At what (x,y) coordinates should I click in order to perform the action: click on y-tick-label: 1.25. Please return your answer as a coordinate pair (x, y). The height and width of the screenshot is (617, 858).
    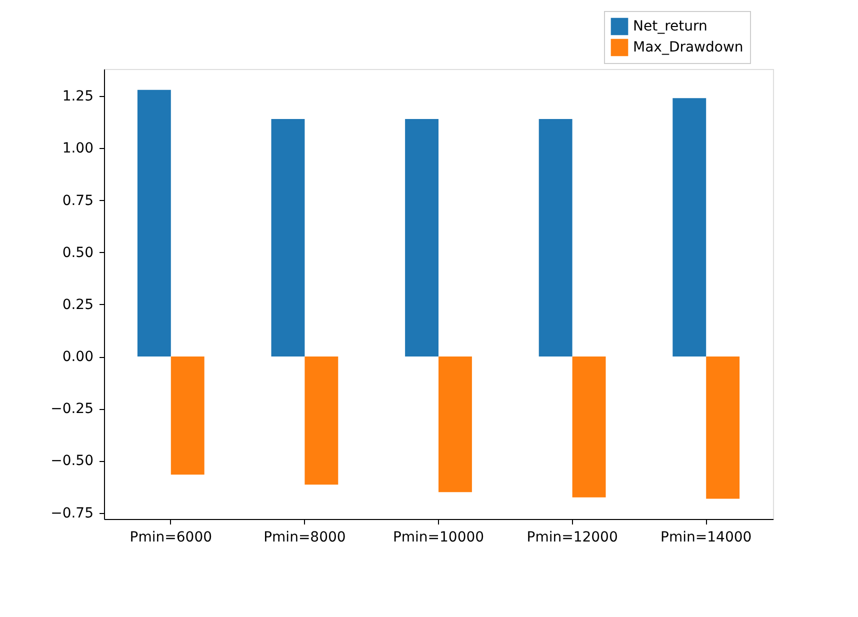
    Looking at the image, I should click on (78, 96).